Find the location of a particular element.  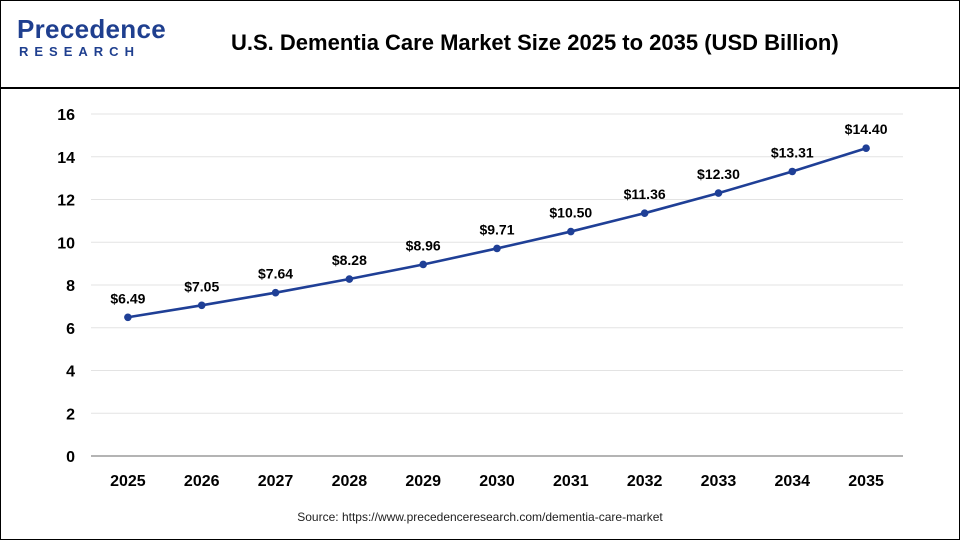

x-tick-label: 2033 is located at coordinates (719, 481).